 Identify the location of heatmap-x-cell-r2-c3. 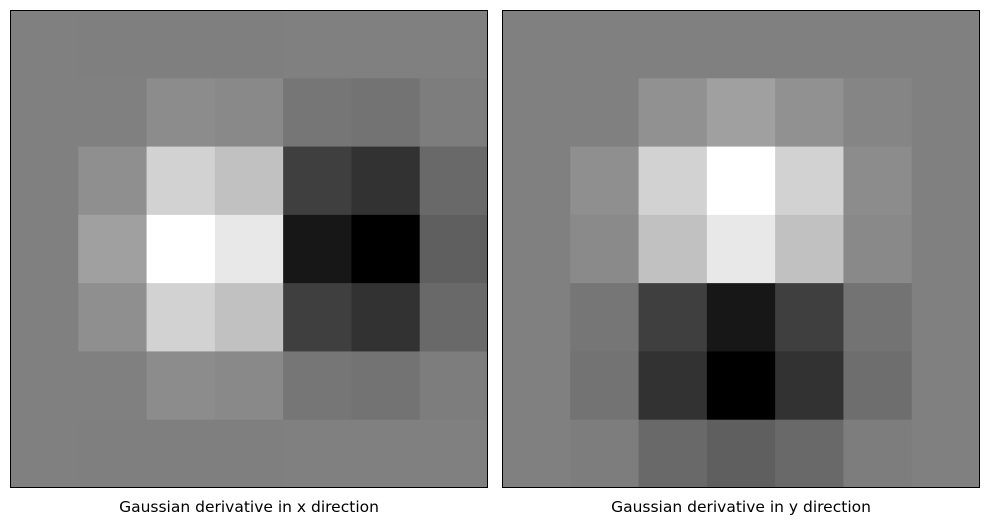
(249, 181).